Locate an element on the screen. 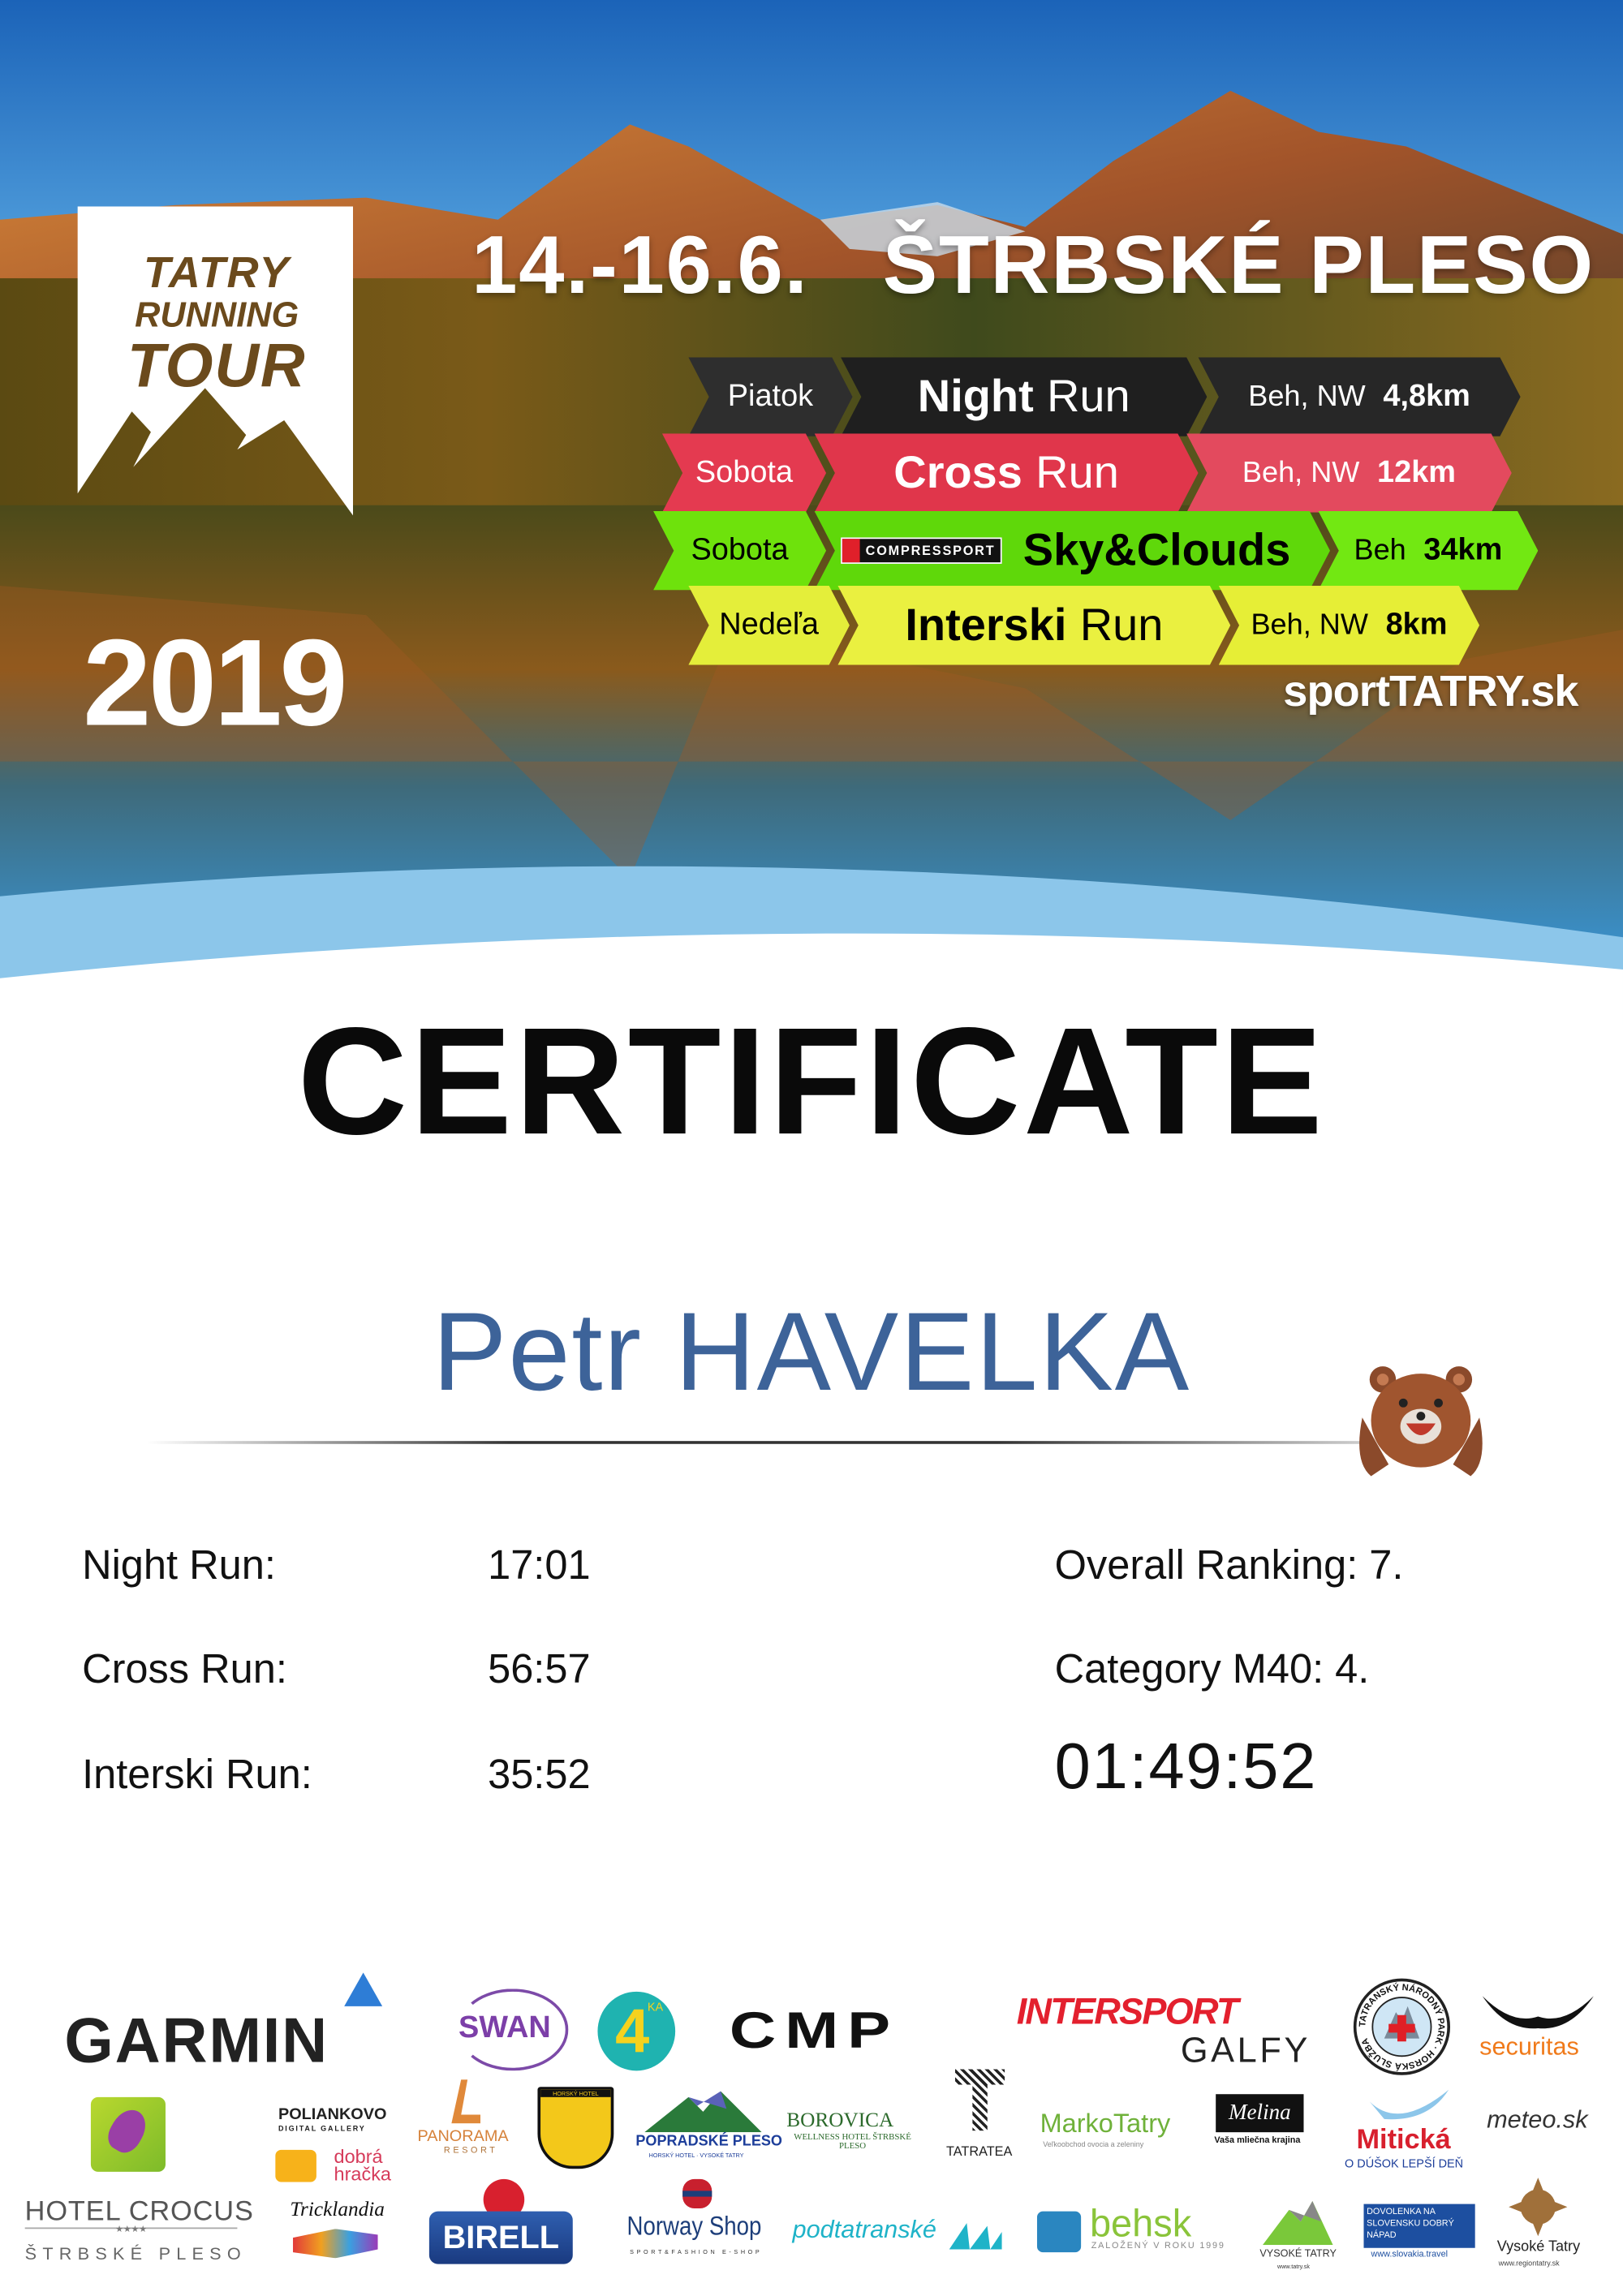  sponsor-marko-tatry: MarkoTatry is located at coordinates (1105, 2124).